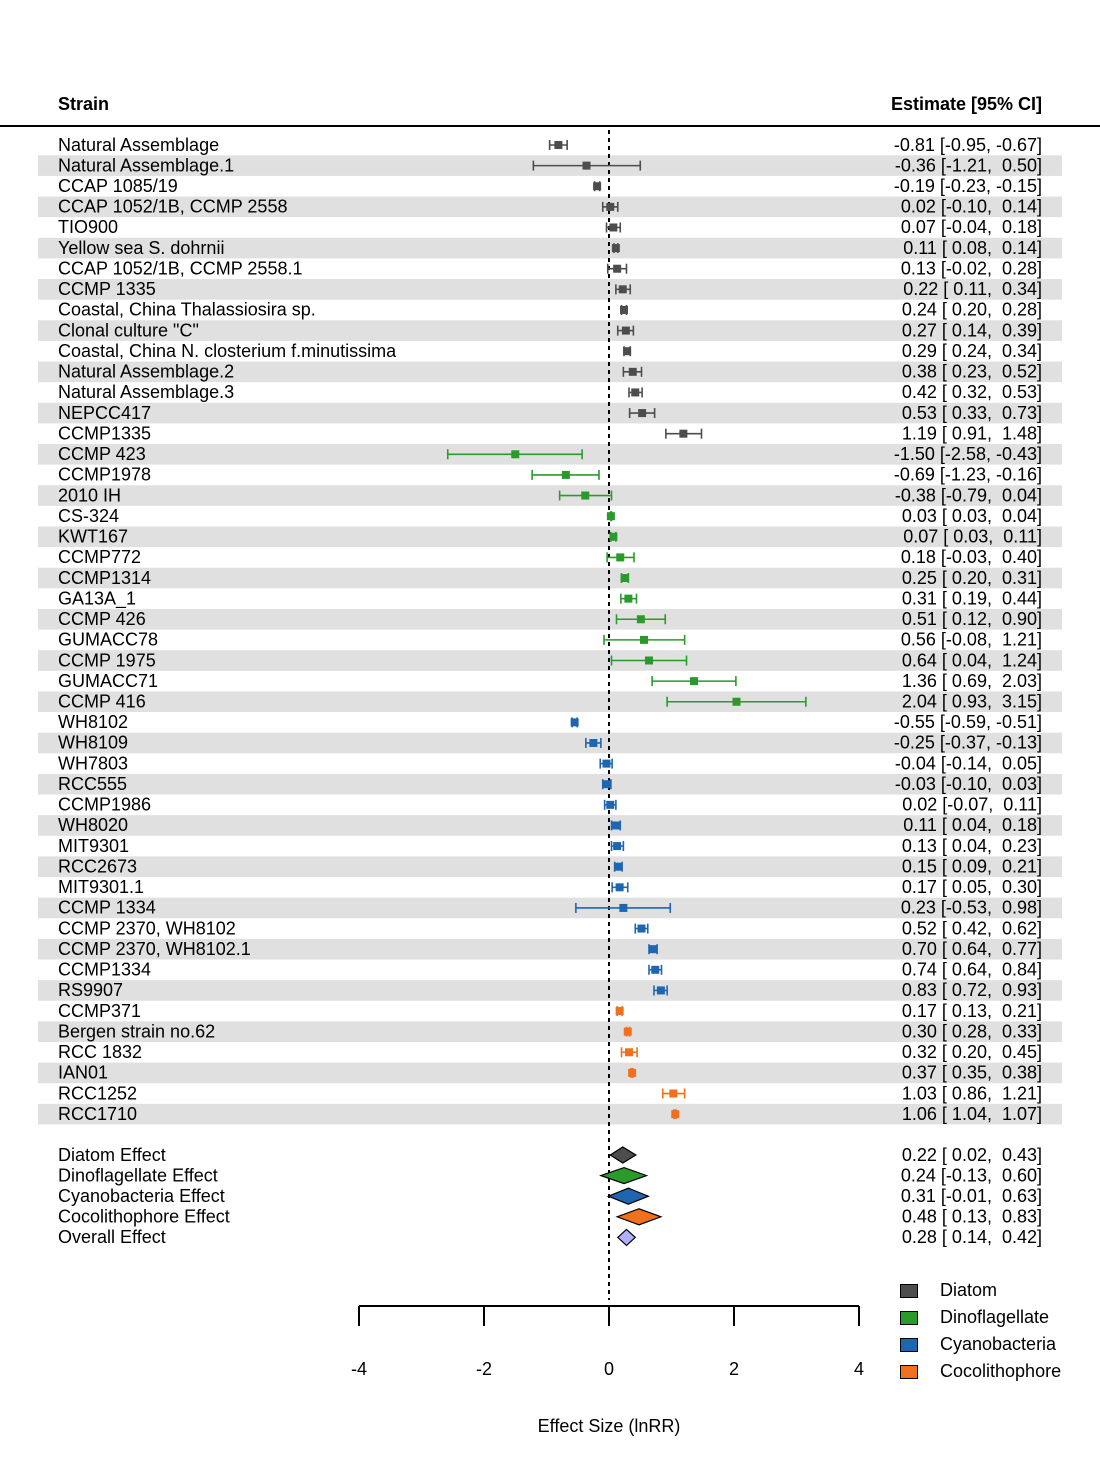 This screenshot has height=1460, width=1100. What do you see at coordinates (108, 681) in the screenshot?
I see `row-label: GUMACC71` at bounding box center [108, 681].